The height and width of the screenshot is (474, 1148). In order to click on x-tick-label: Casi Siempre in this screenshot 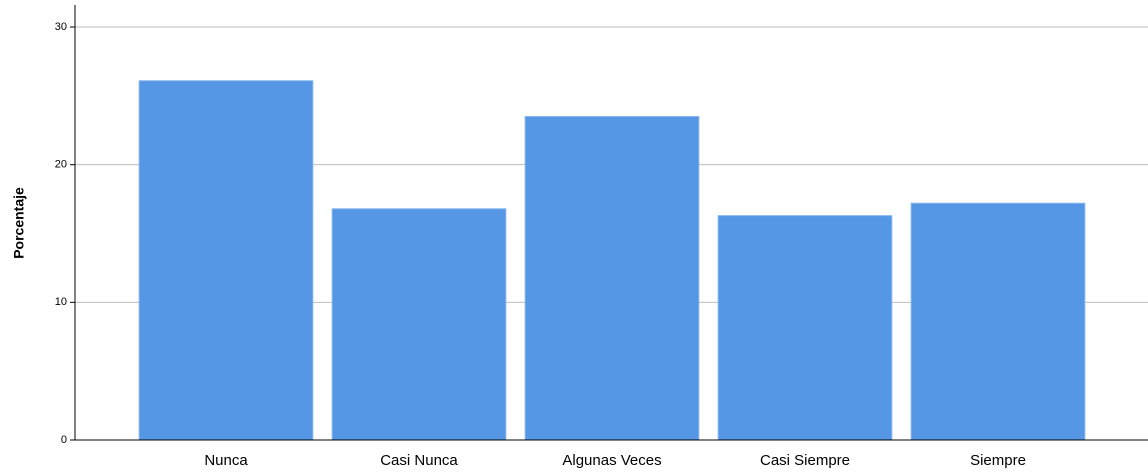, I will do `click(805, 460)`.